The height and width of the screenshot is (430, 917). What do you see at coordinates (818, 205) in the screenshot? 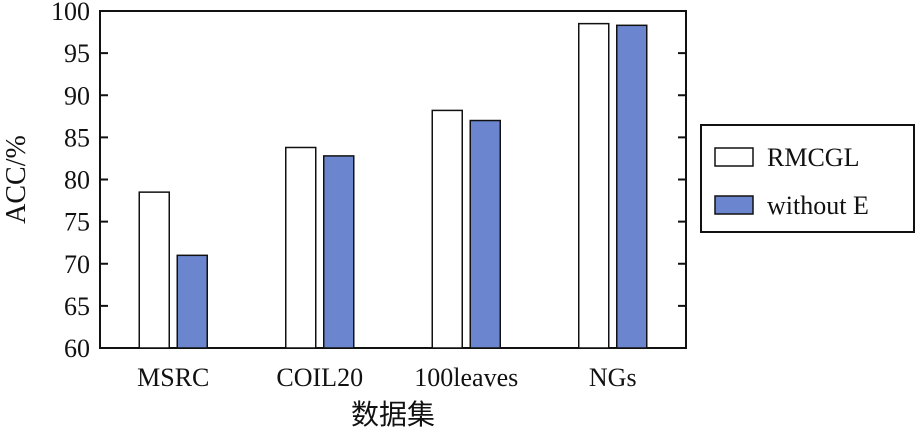
I see `legend-label-without-e: without E` at bounding box center [818, 205].